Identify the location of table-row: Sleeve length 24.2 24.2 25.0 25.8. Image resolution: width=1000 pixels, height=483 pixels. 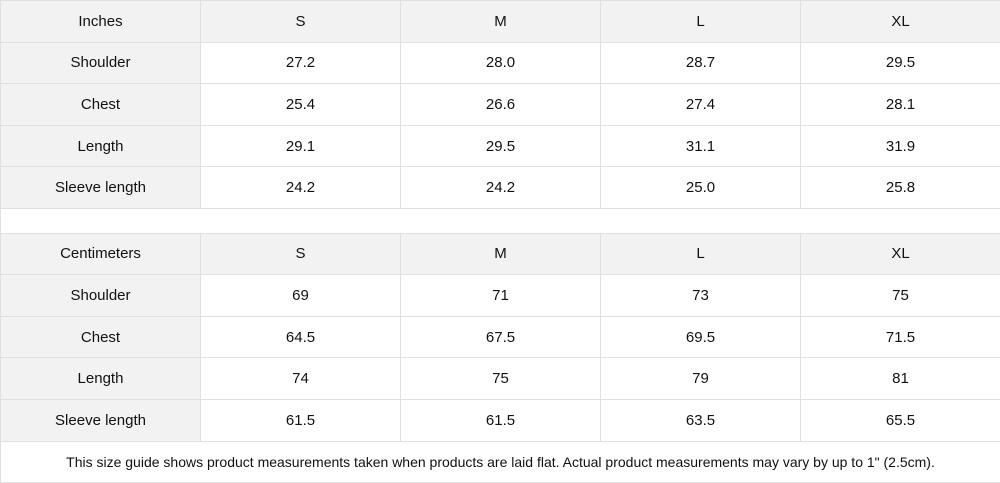
(500, 187).